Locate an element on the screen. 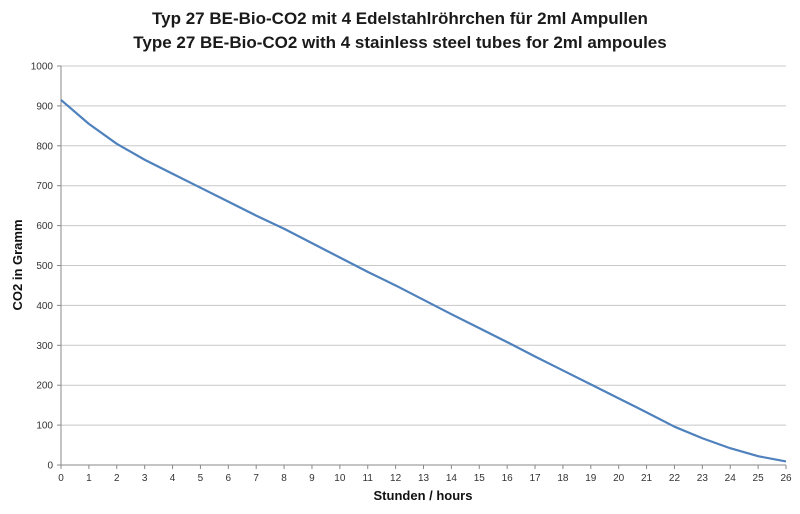 This screenshot has height=514, width=800. x-tick-label: 13 is located at coordinates (424, 478).